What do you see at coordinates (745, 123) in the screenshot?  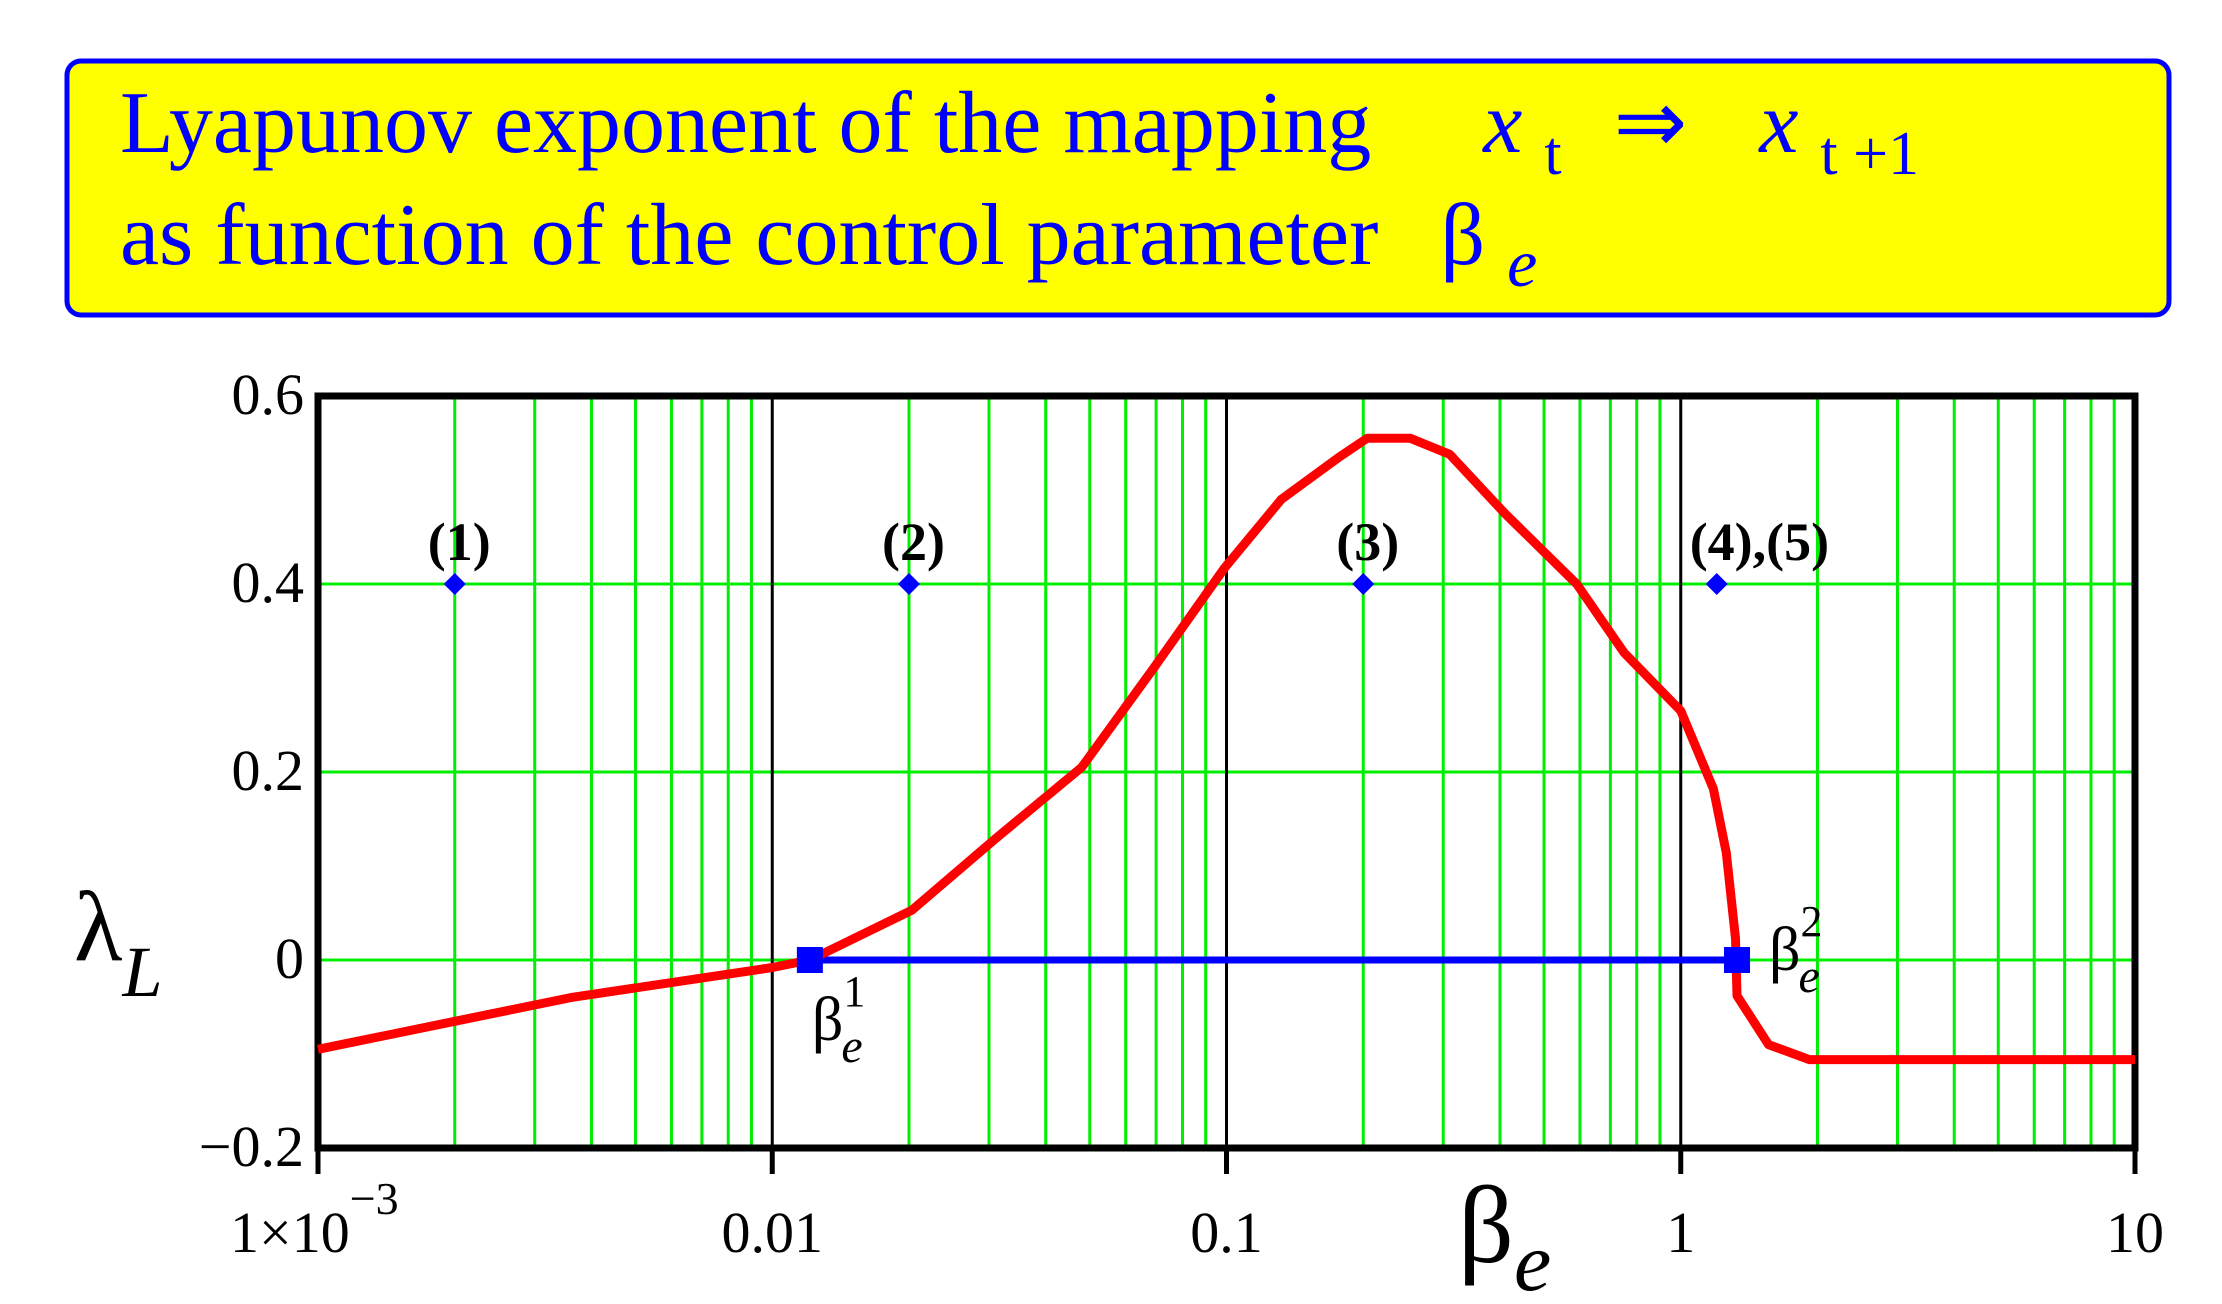 I see `title-line-1-text: Lyapunov exponent of the mapping` at bounding box center [745, 123].